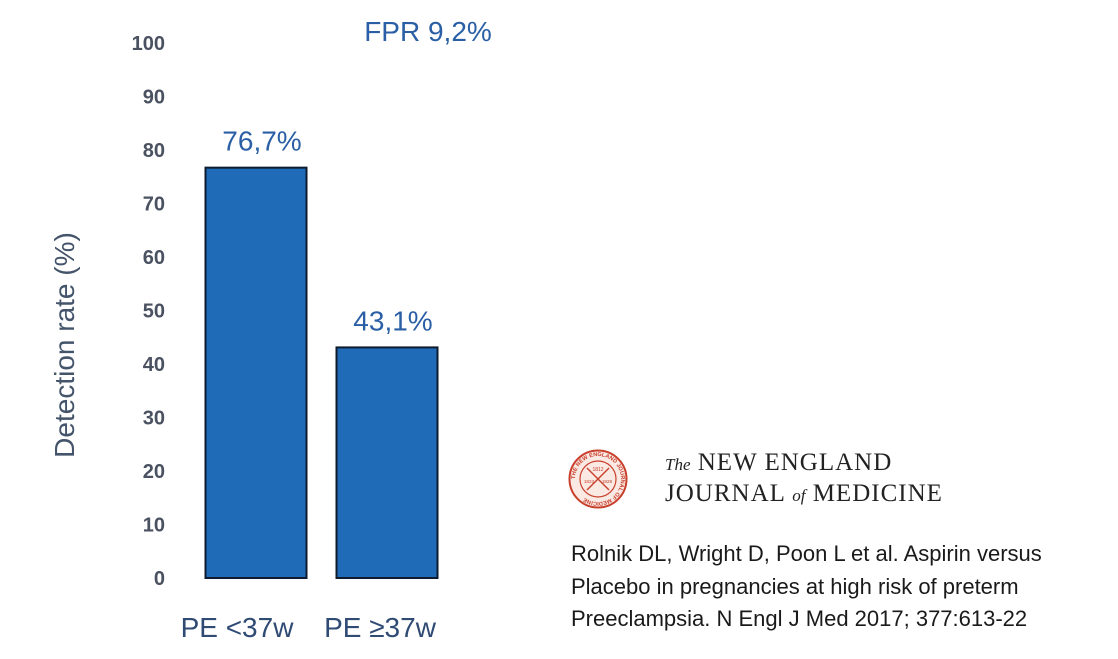  What do you see at coordinates (154, 419) in the screenshot?
I see `y-tick-label: 30` at bounding box center [154, 419].